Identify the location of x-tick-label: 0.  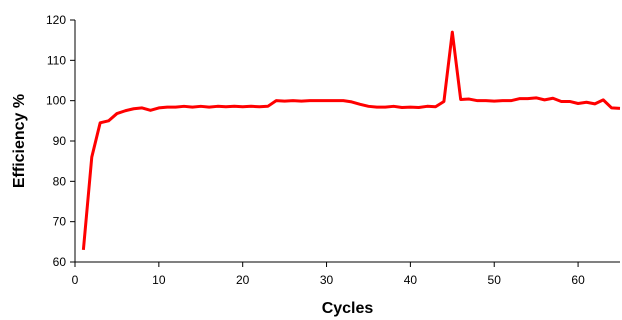
(75, 280).